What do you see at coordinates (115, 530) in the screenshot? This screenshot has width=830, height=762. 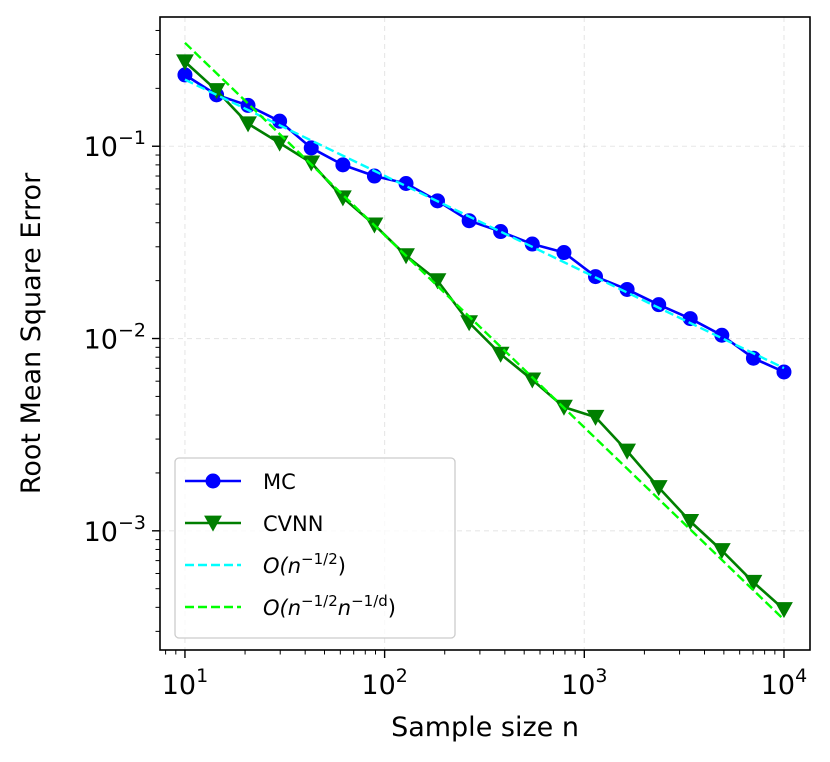 I see `y-tick-label: 10⁻³` at bounding box center [115, 530].